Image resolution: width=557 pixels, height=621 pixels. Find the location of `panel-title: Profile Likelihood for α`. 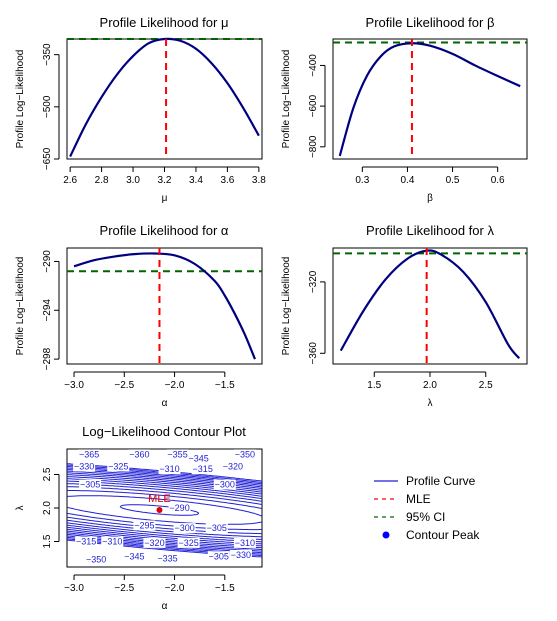

panel-title: Profile Likelihood for α is located at coordinates (164, 230).